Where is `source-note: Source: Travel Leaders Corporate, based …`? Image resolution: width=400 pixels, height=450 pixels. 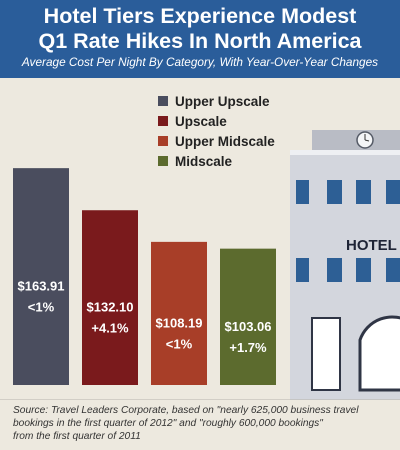
source-note: Source: Travel Leaders Corporate, based … is located at coordinates (203, 423).